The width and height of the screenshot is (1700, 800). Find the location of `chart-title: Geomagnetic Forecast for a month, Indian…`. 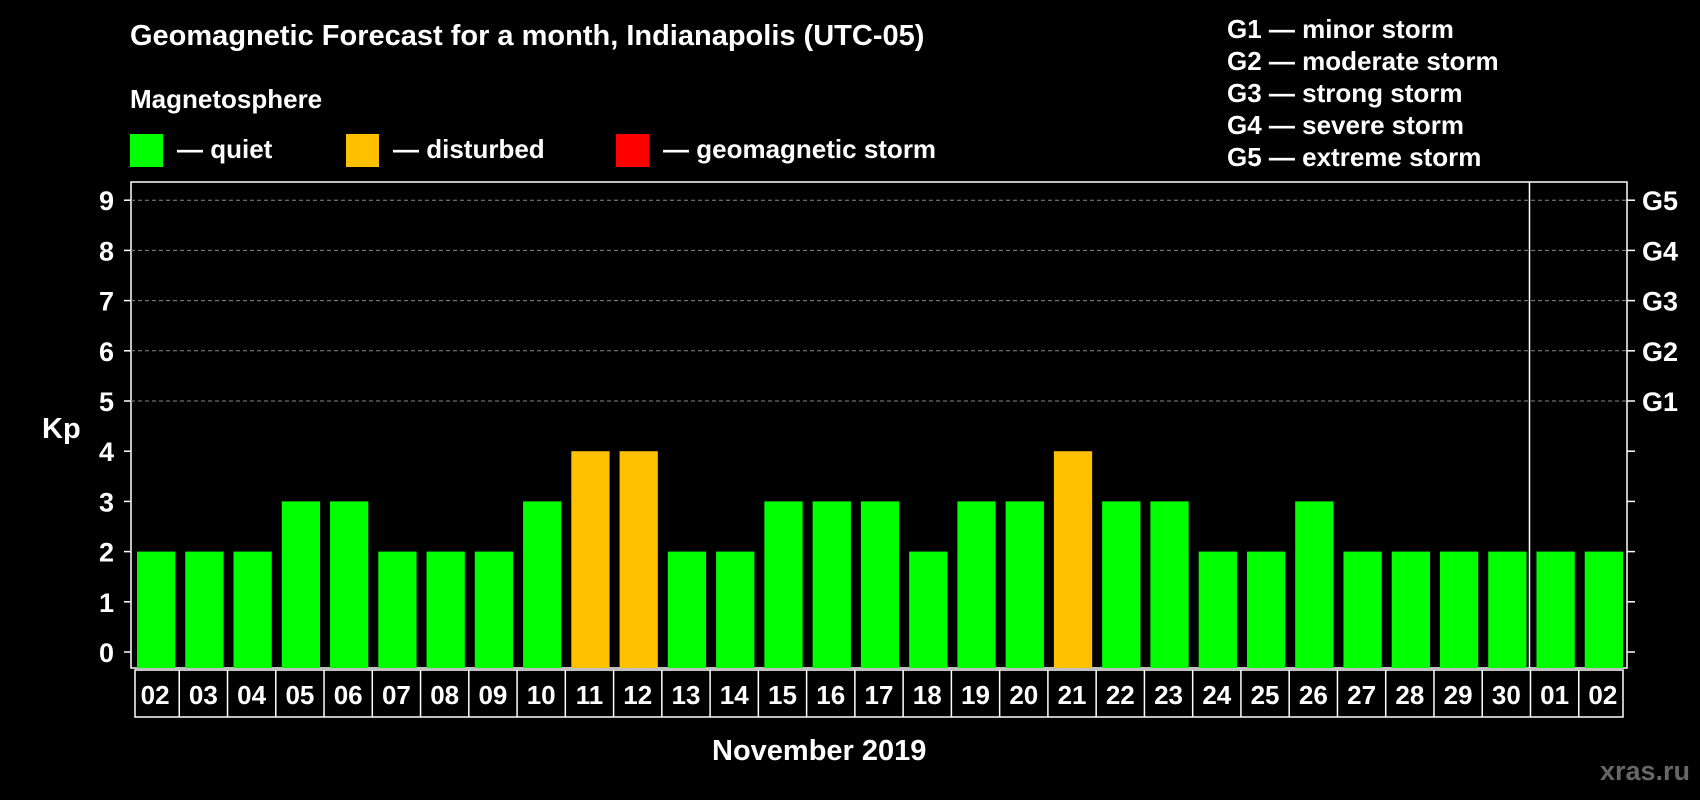

chart-title: Geomagnetic Forecast for a month, Indian… is located at coordinates (527, 36).